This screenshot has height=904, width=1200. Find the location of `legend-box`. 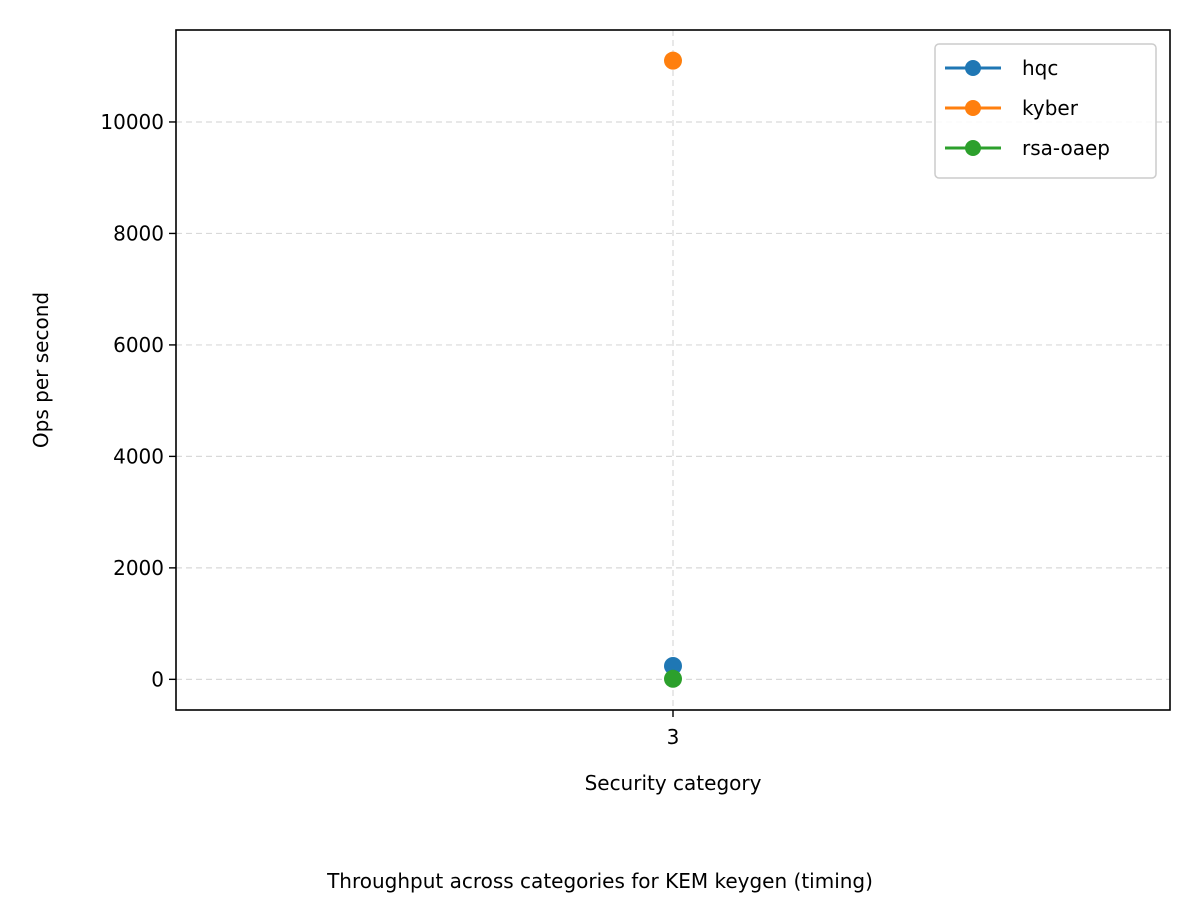

legend-box is located at coordinates (1045, 111).